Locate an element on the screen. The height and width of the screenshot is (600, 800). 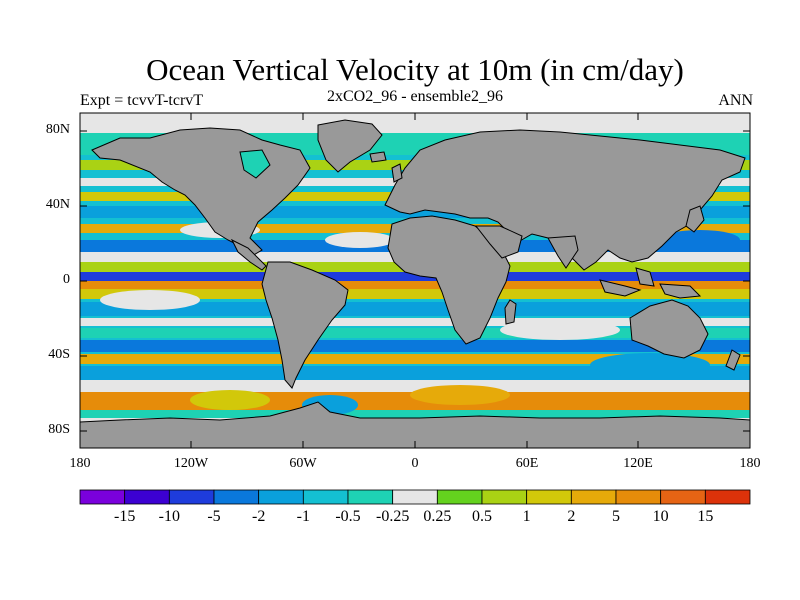
central-america is located at coordinates (248, 254).